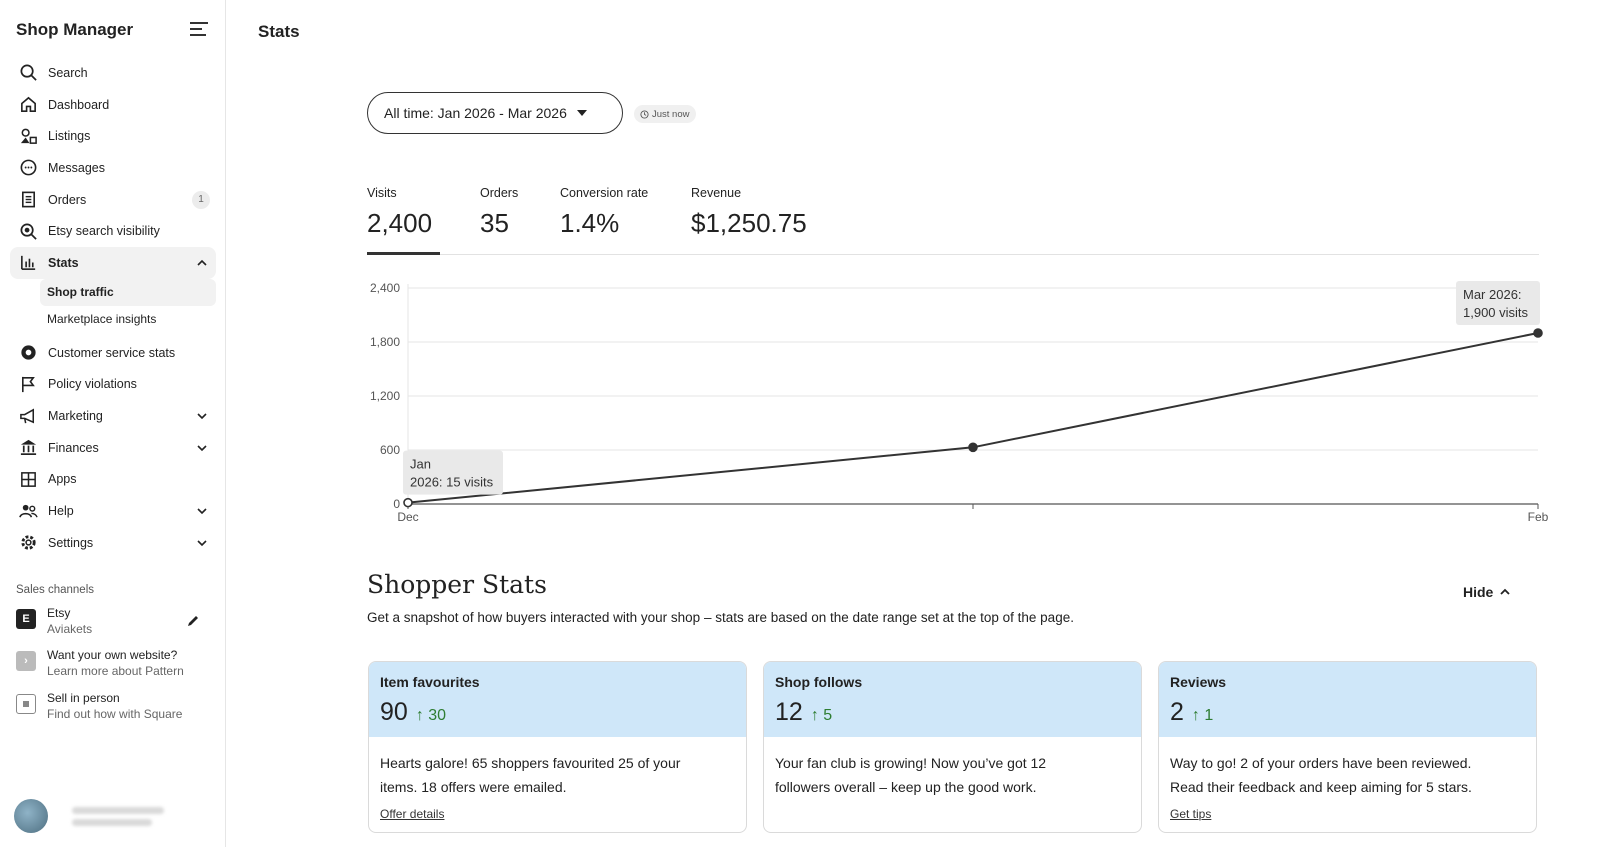 Image resolution: width=1600 pixels, height=847 pixels. Describe the element at coordinates (453, 472) in the screenshot. I see `tooltip-jan-box` at that location.